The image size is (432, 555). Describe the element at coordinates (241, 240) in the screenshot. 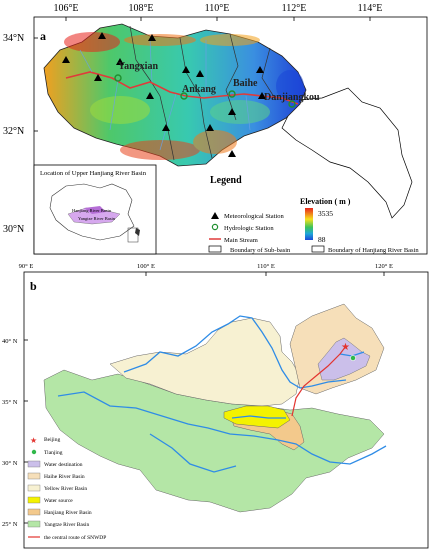

I see `legend-stream-label: Main Stream` at that location.